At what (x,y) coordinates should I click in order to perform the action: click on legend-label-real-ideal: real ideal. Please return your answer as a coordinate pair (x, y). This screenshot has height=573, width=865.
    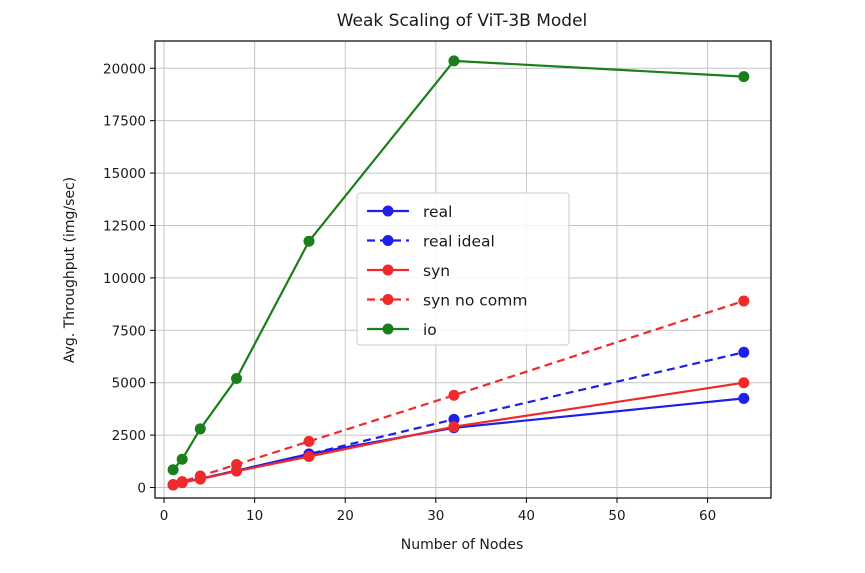
    Looking at the image, I should click on (459, 242).